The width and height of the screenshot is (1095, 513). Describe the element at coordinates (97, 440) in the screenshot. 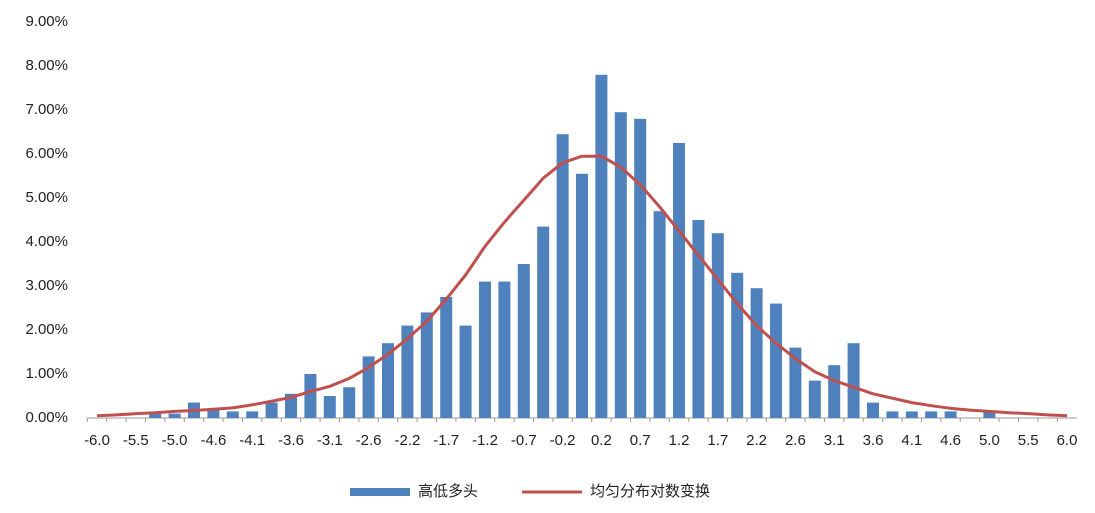

I see `x-tick-label: -6.0` at that location.